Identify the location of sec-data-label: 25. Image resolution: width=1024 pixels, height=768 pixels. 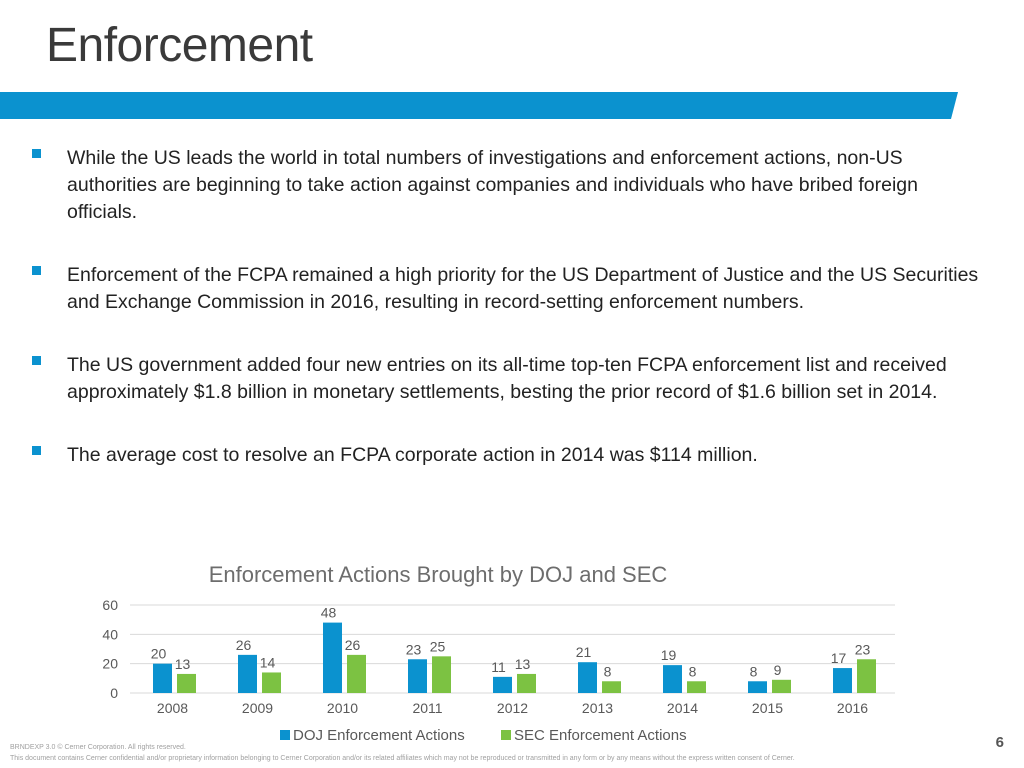
(438, 646).